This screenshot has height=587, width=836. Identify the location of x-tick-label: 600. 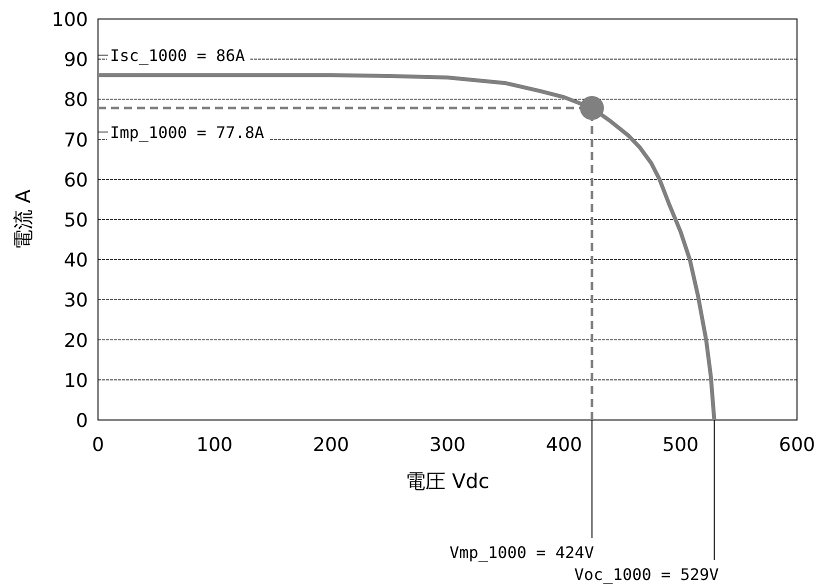
(797, 445).